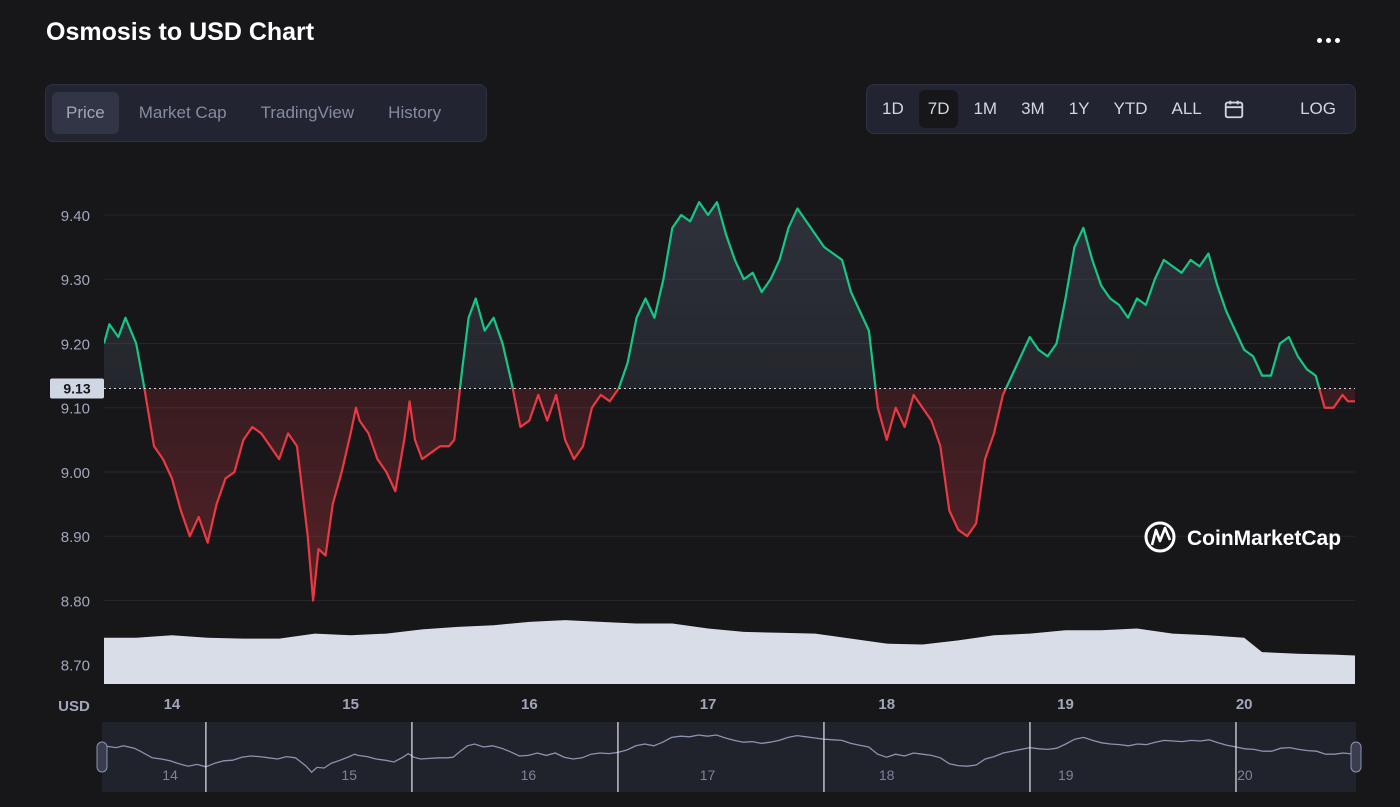 This screenshot has height=807, width=1400. Describe the element at coordinates (529, 704) in the screenshot. I see `x-tick-label: 16` at that location.